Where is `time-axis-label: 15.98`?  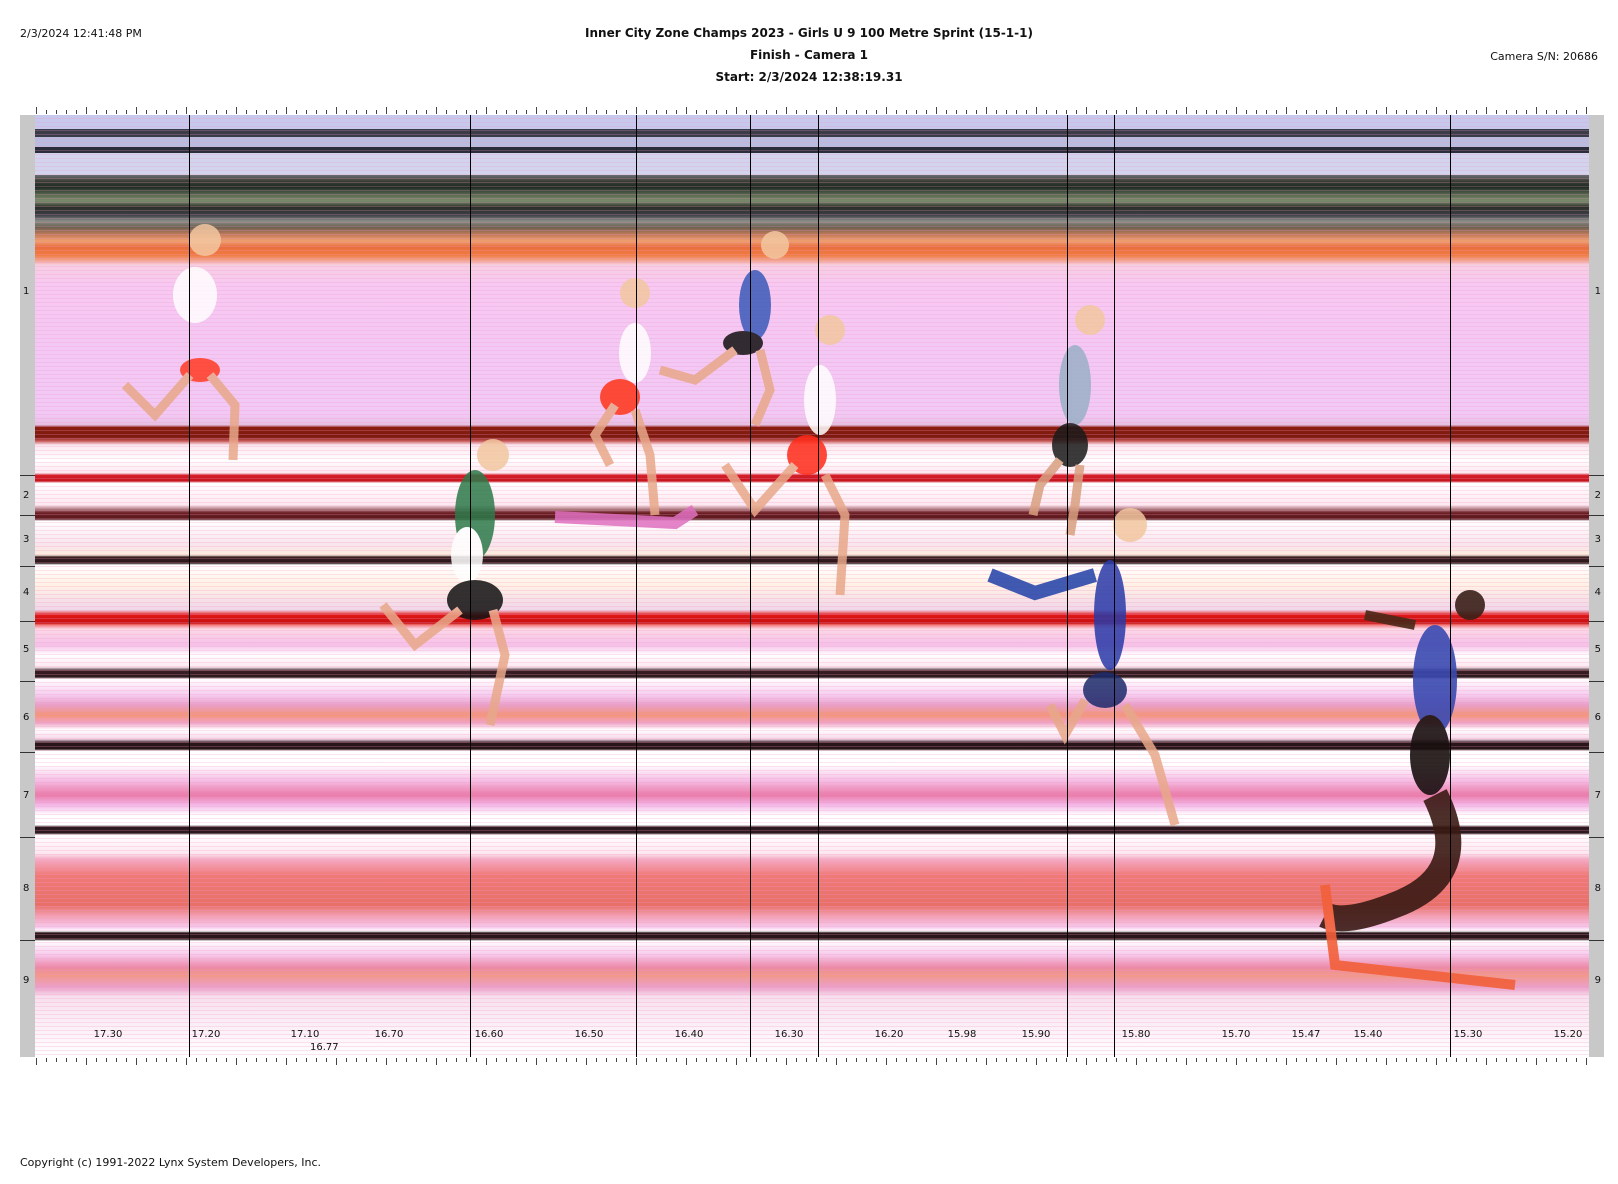 time-axis-label: 15.98 is located at coordinates (962, 1034).